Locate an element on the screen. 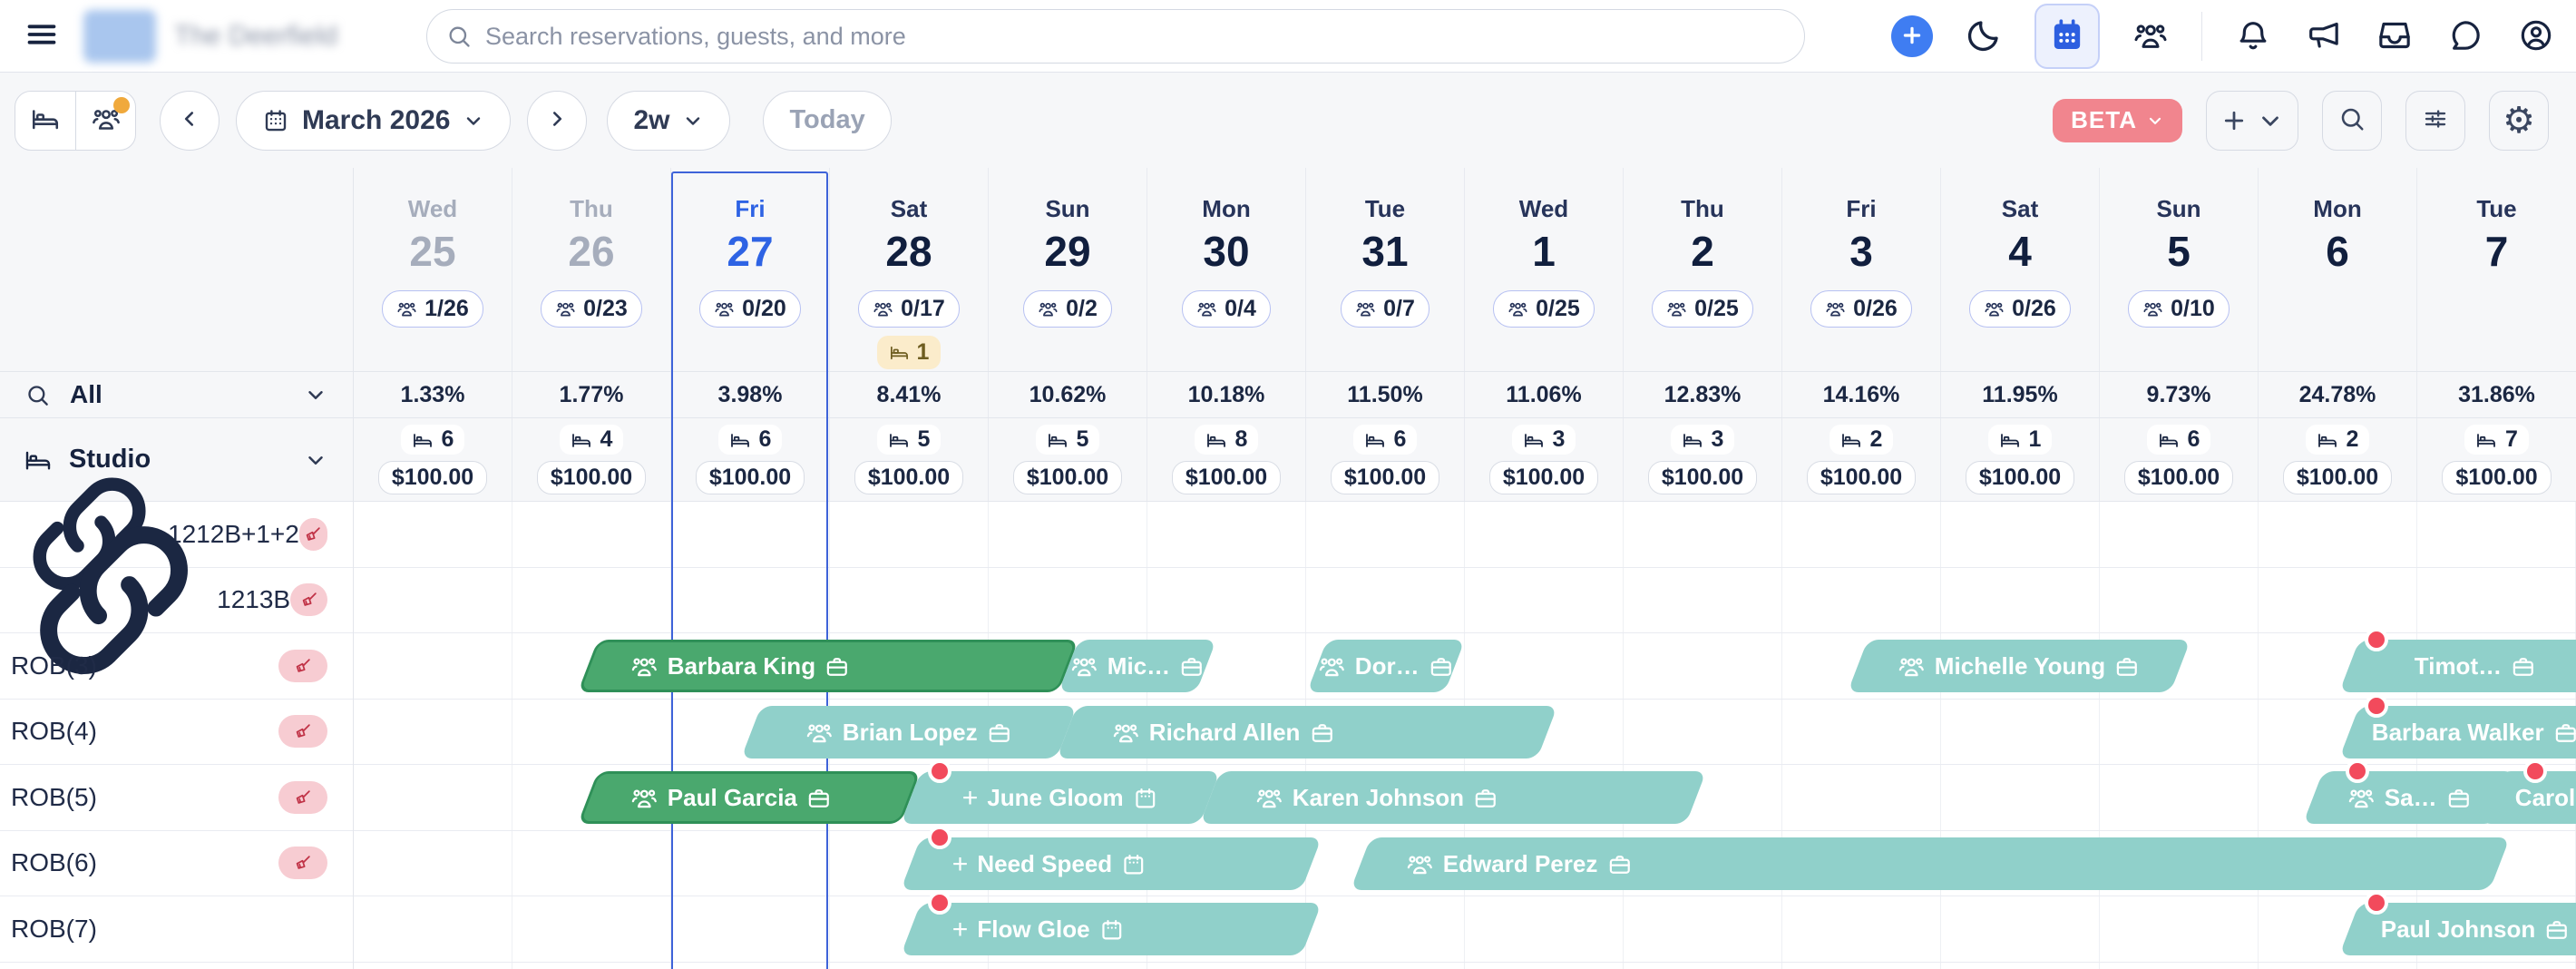  room-category-studio: Studio is located at coordinates (177, 460).